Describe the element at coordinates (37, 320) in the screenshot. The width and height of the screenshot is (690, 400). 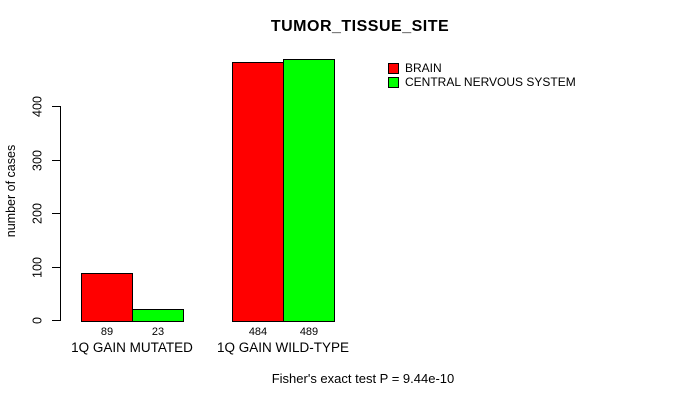
I see `y-axis-tick-label: 0` at that location.